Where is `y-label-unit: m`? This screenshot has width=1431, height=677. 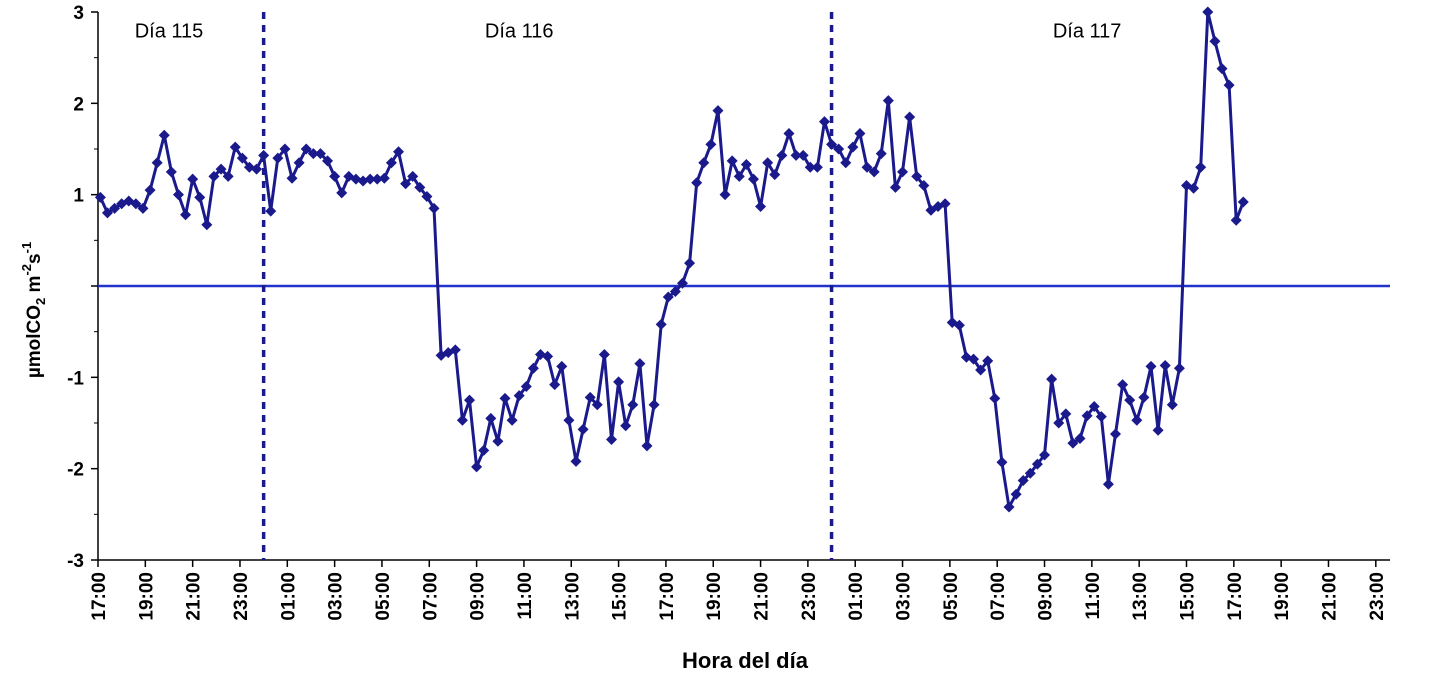 y-label-unit: m is located at coordinates (34, 287).